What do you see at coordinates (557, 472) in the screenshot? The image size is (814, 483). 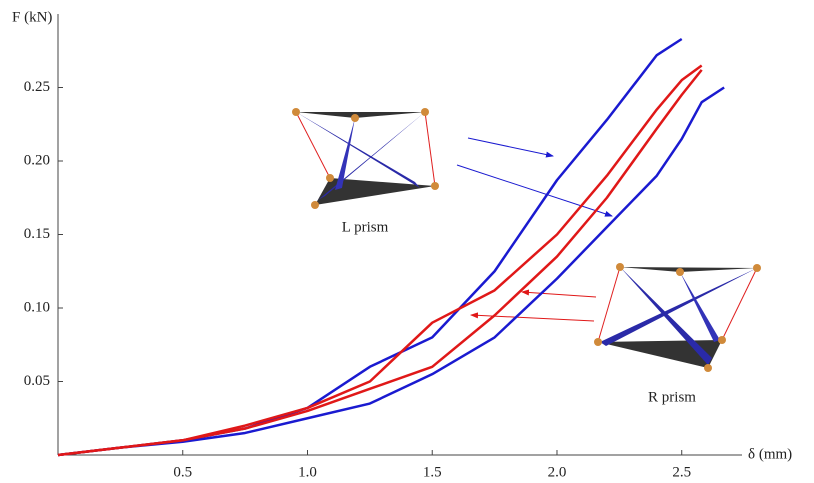 I see `x-tick-label: 2.0` at bounding box center [557, 472].